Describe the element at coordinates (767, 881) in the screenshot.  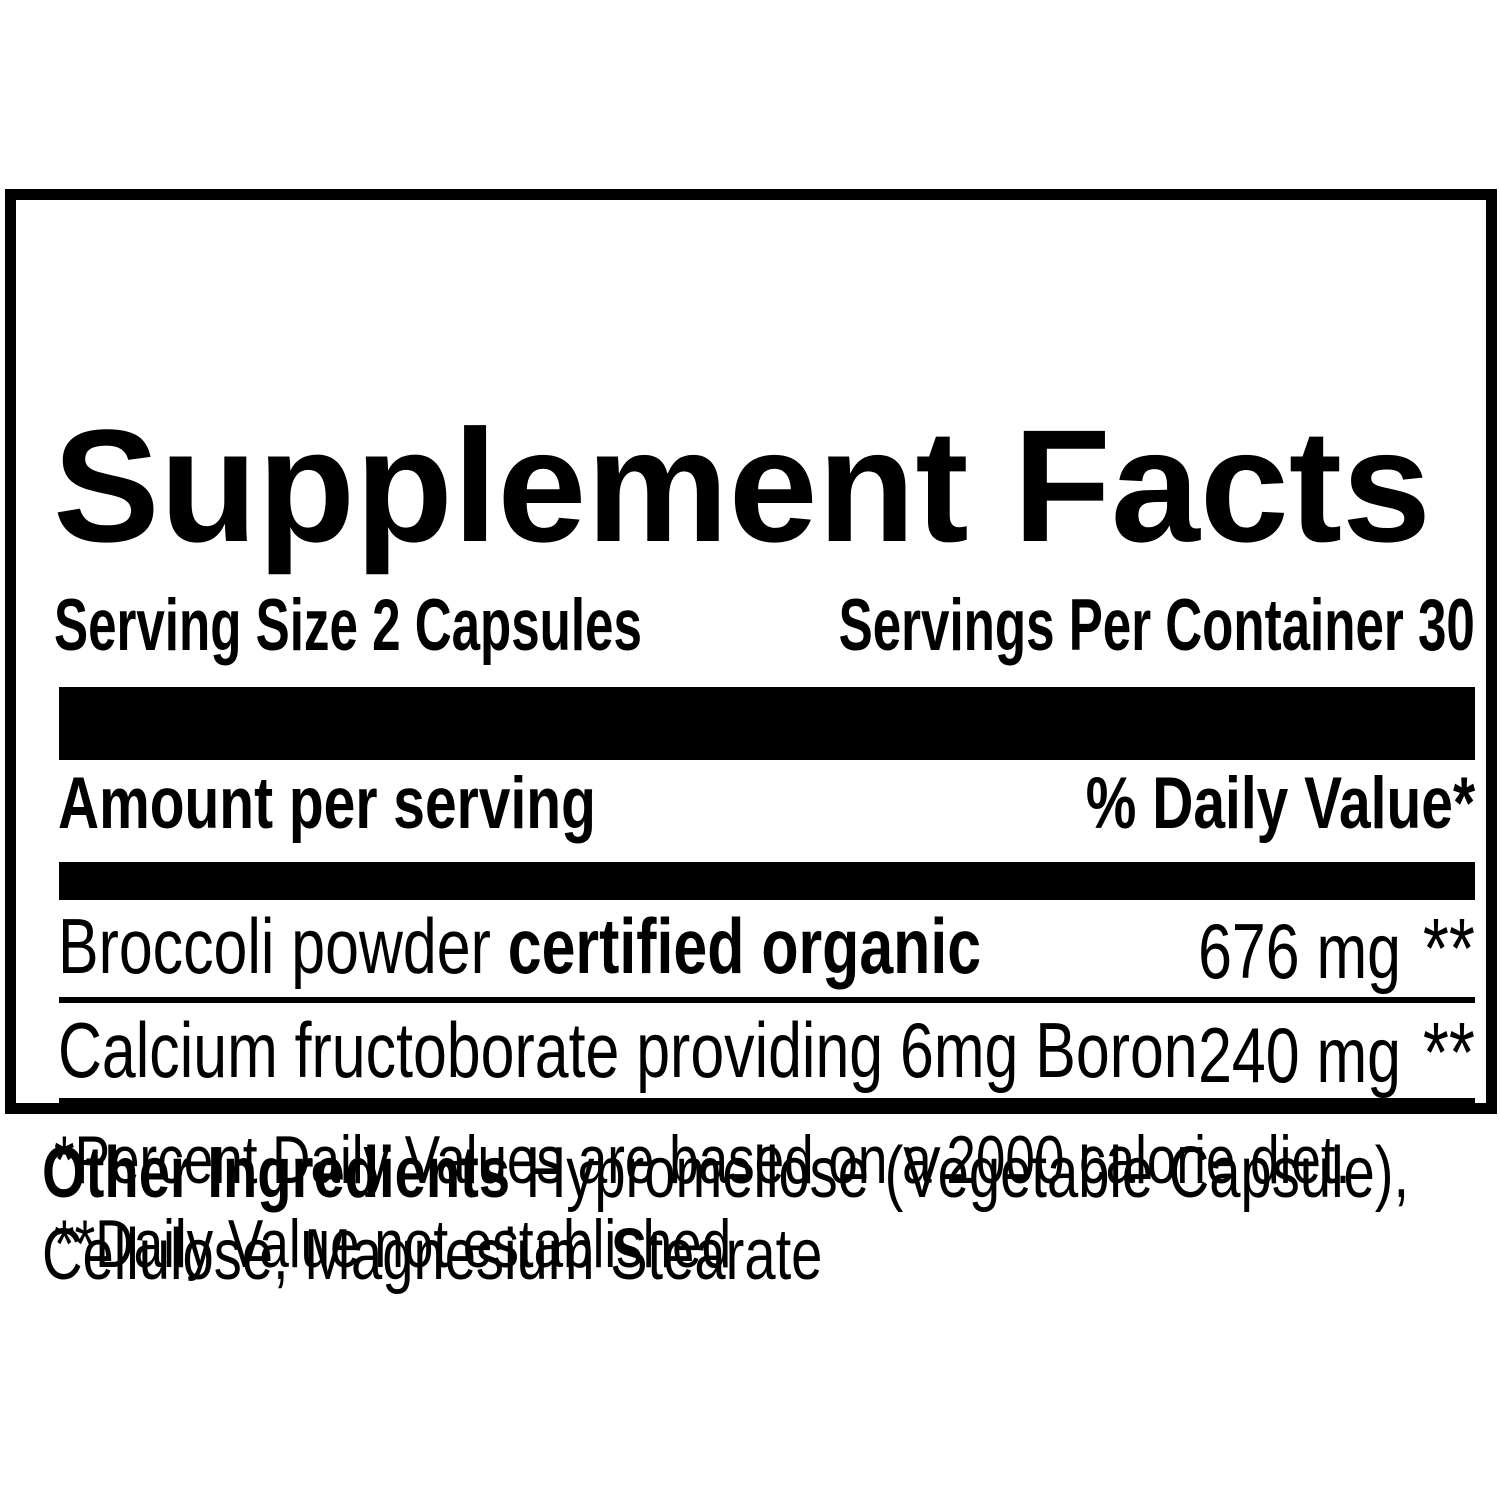
I see `divider-bar-medium` at that location.